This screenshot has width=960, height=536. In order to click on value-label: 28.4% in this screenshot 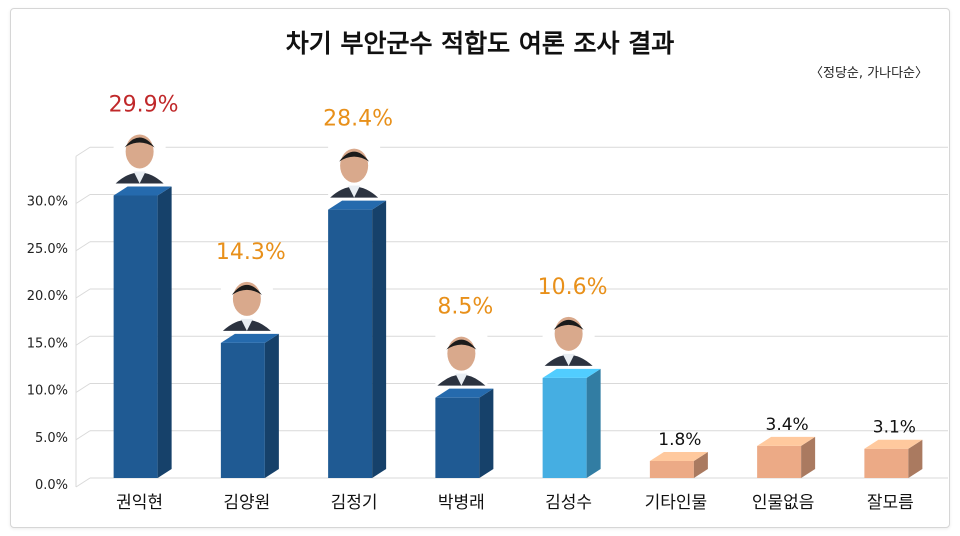, I will do `click(358, 119)`.